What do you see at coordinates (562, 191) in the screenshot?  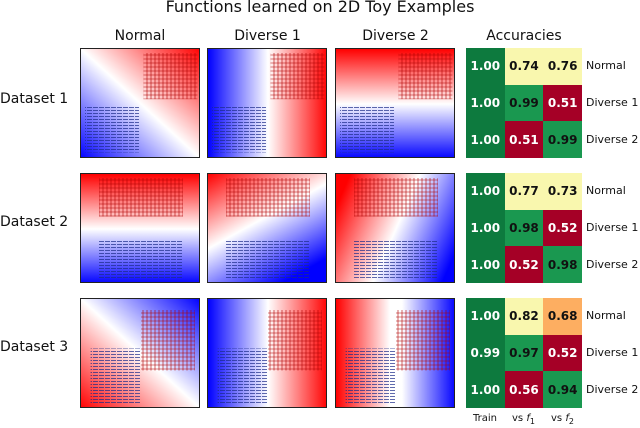 I see `accuracy-cell: 0.73` at bounding box center [562, 191].